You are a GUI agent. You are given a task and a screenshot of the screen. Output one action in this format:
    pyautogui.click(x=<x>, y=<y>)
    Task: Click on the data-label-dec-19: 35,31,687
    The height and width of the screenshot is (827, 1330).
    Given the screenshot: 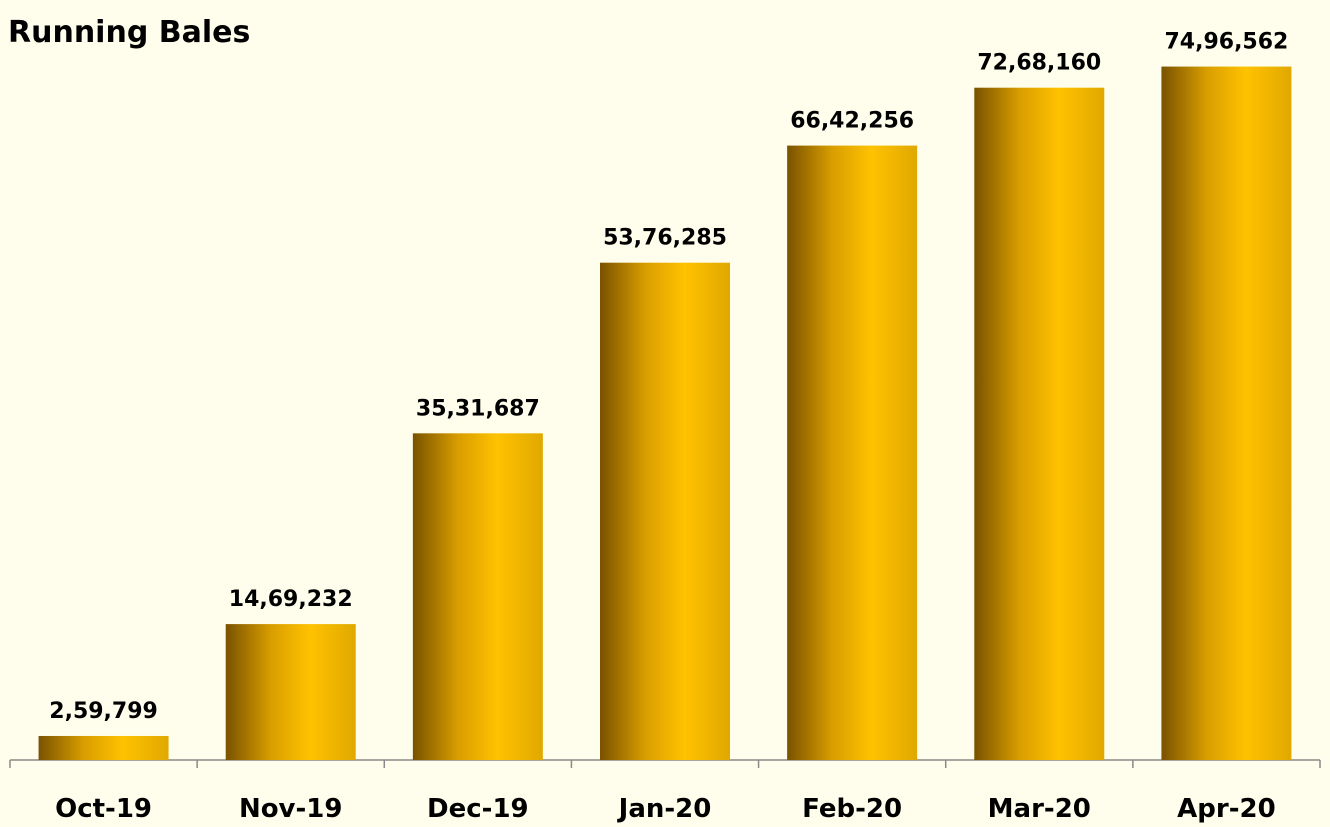 What is the action you would take?
    pyautogui.click(x=478, y=408)
    